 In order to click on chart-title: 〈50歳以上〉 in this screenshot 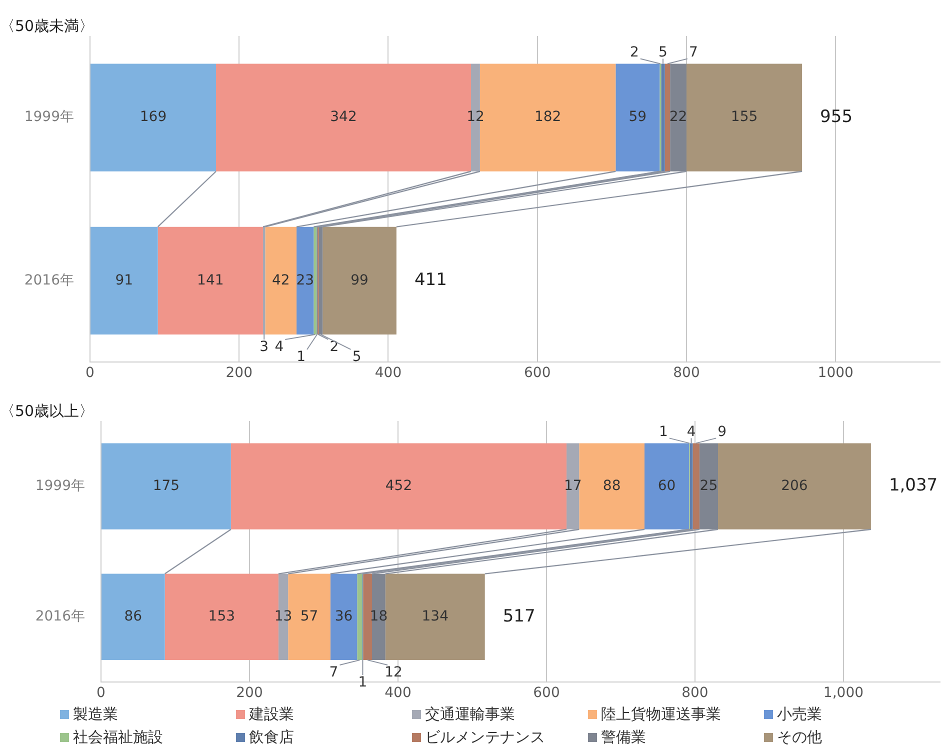, I will do `click(47, 411)`.